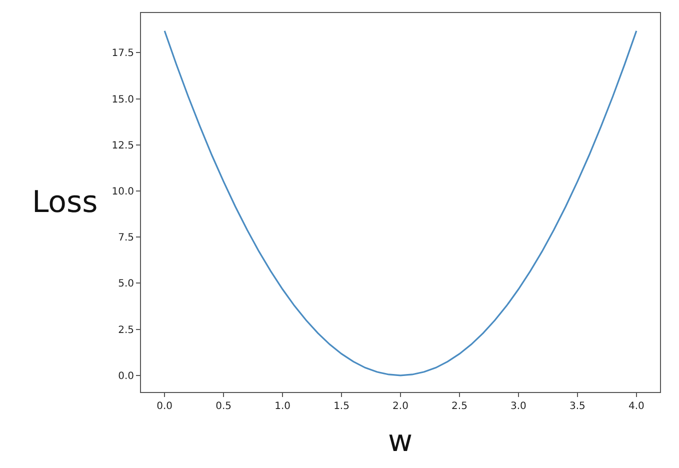 This screenshot has height=468, width=679. I want to click on y-tick-label: 5.0, so click(126, 284).